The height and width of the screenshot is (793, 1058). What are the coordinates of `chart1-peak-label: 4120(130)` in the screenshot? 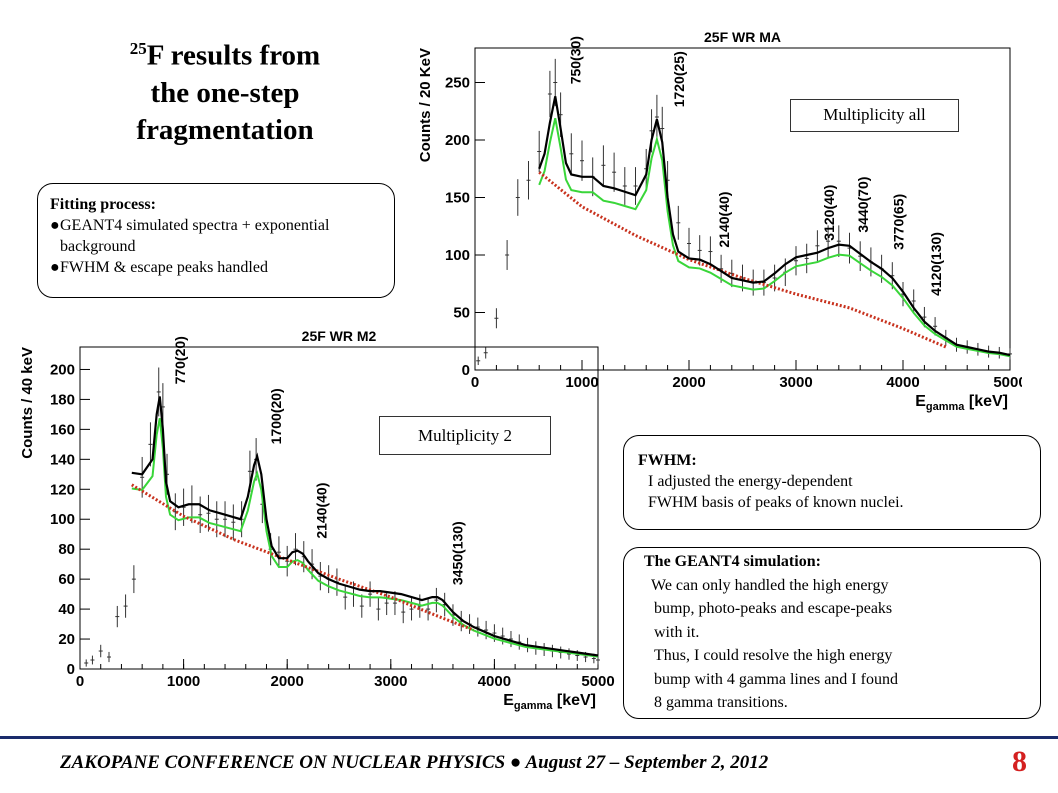 It's located at (936, 264).